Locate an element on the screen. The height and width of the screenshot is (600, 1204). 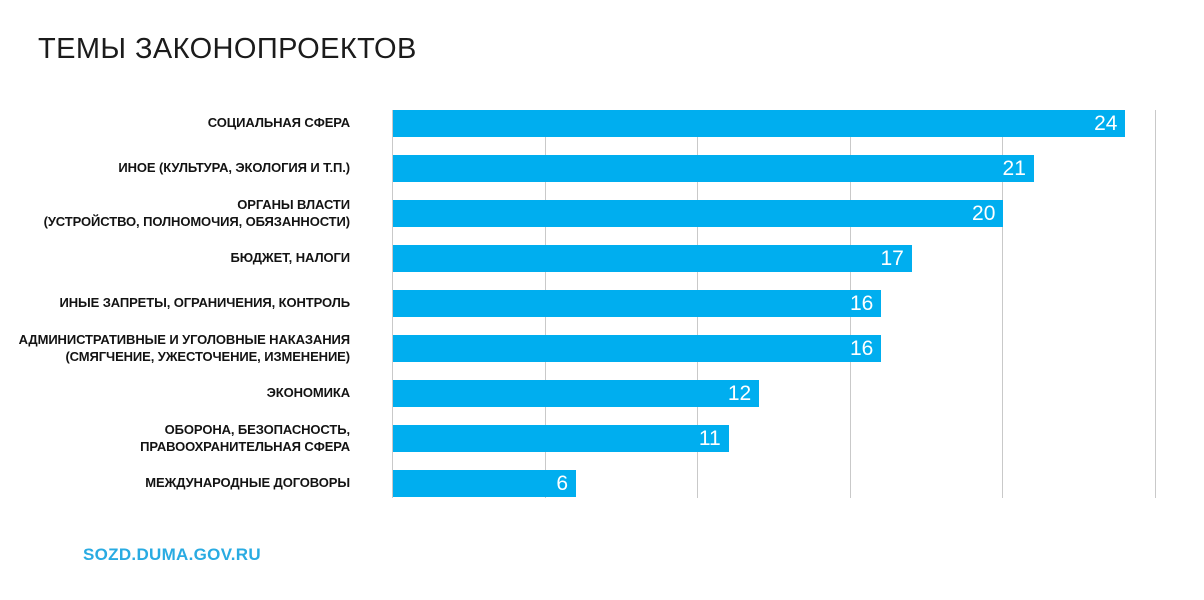
bar-value-label: 12 is located at coordinates (739, 393).